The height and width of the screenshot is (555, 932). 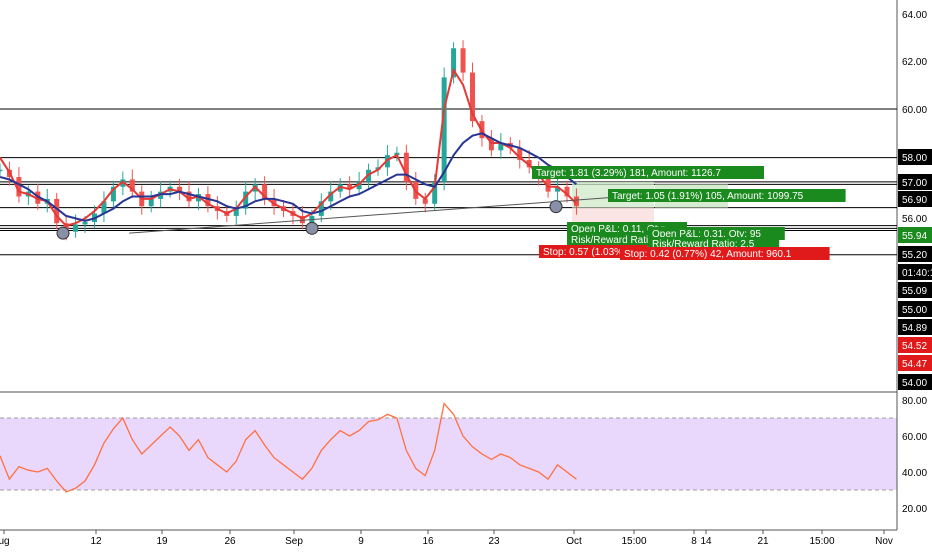 I want to click on price-tick-15: 54.00, so click(x=915, y=382).